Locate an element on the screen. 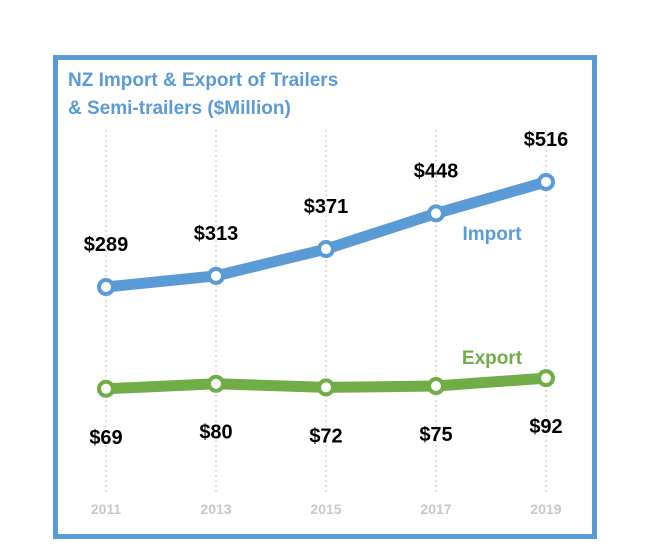 The image size is (655, 548). x-tick-label-2015: 2015 is located at coordinates (325, 509).